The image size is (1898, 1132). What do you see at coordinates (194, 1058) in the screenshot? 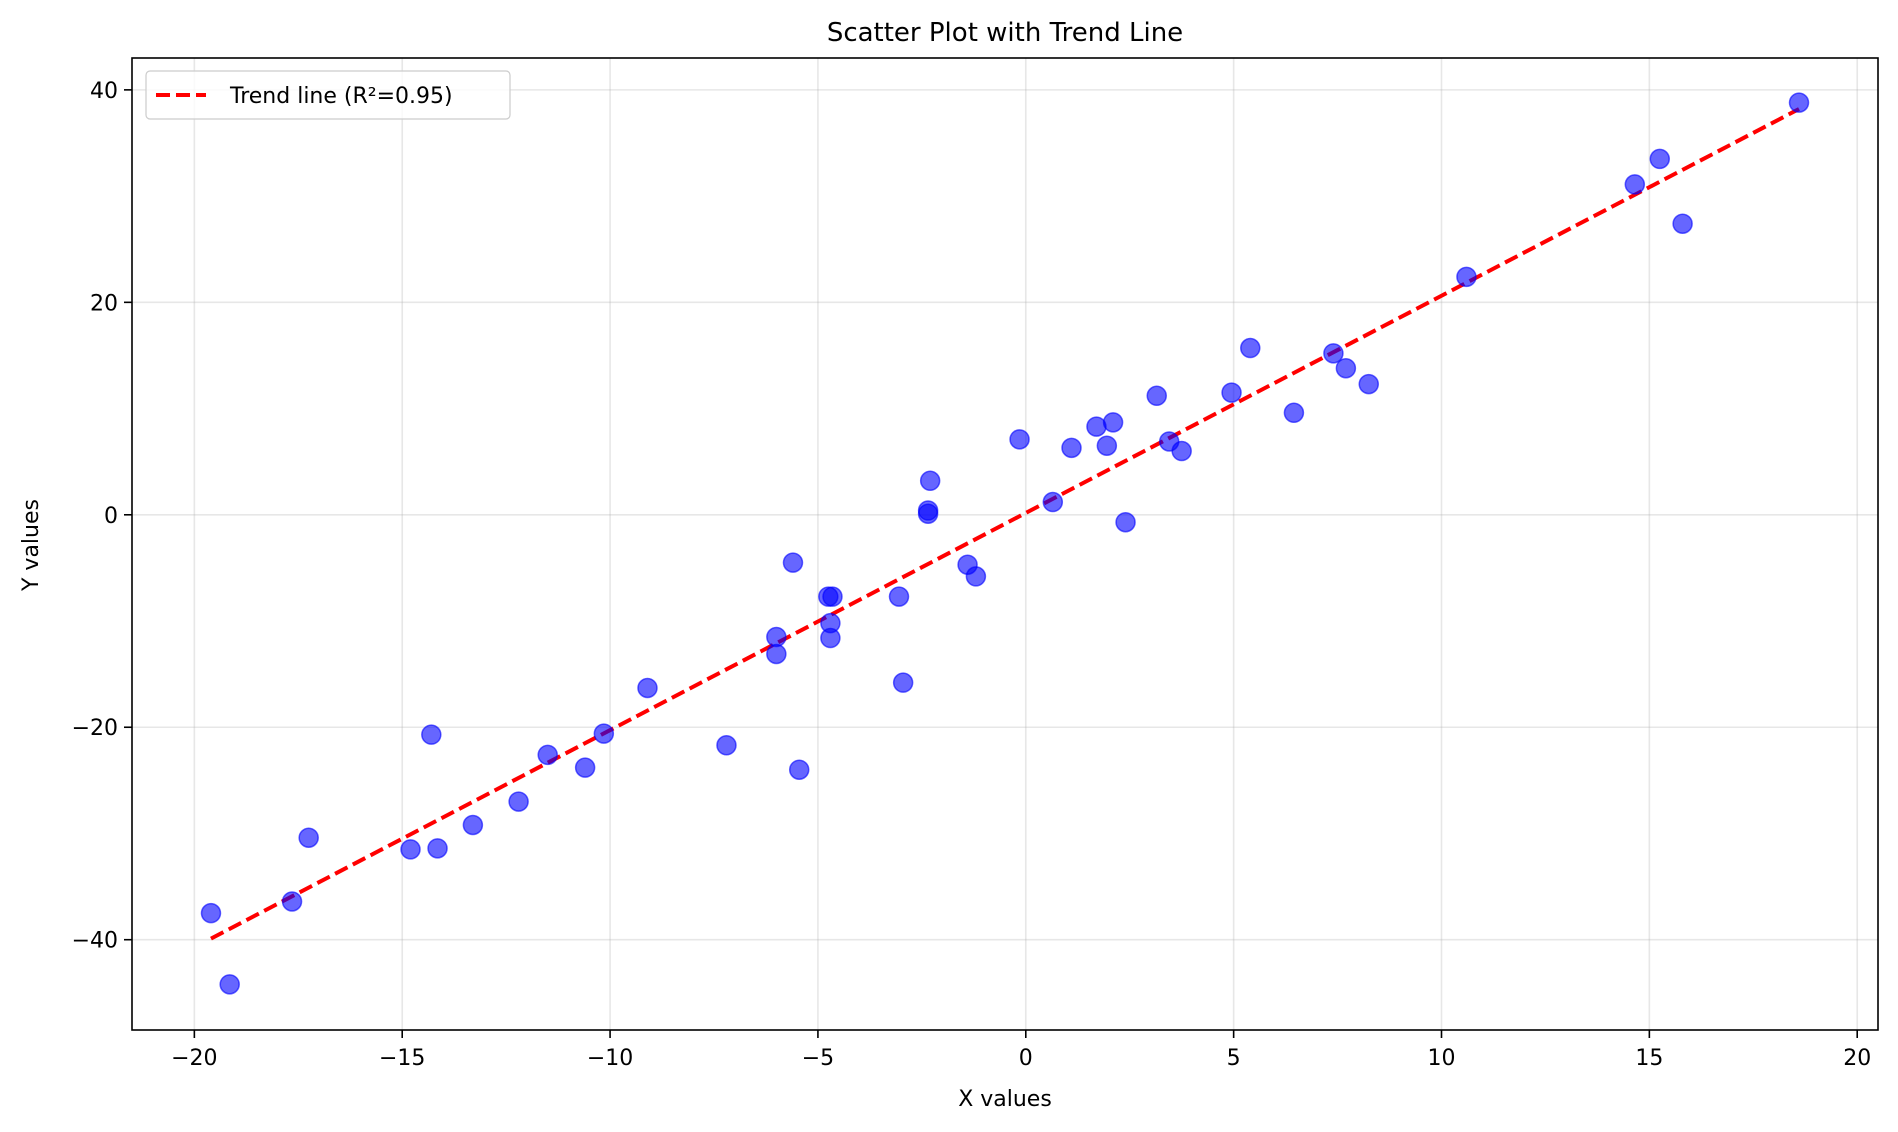
I see `x-tick-label: −20` at bounding box center [194, 1058].